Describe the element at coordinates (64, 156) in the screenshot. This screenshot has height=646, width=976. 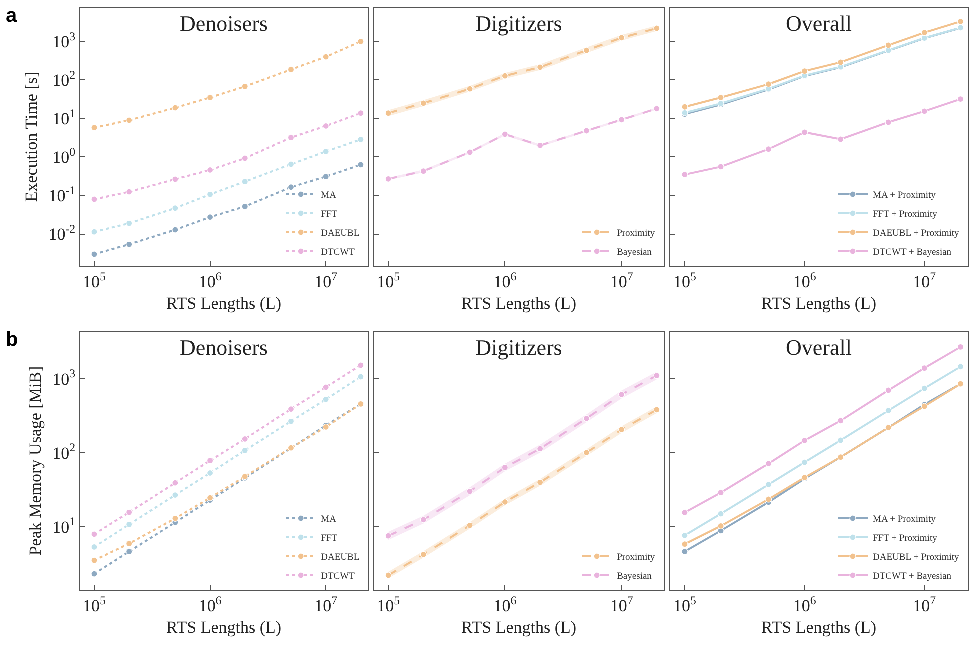
I see `y-tick-label: 10$^{0}$` at that location.